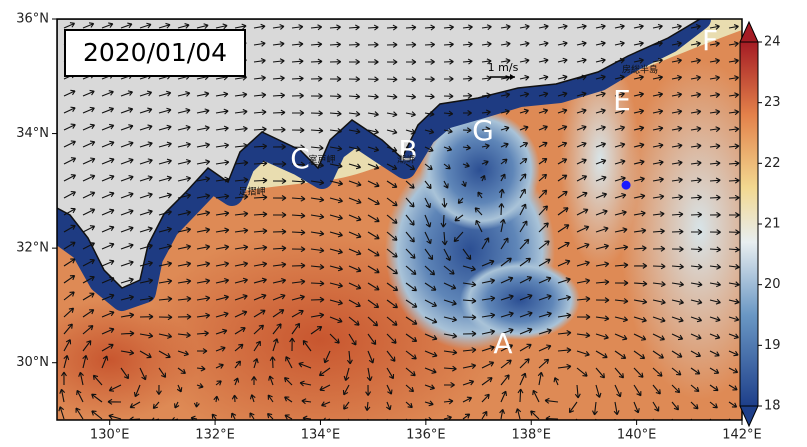  I want to click on scale-arrowhead, so click(512, 77).